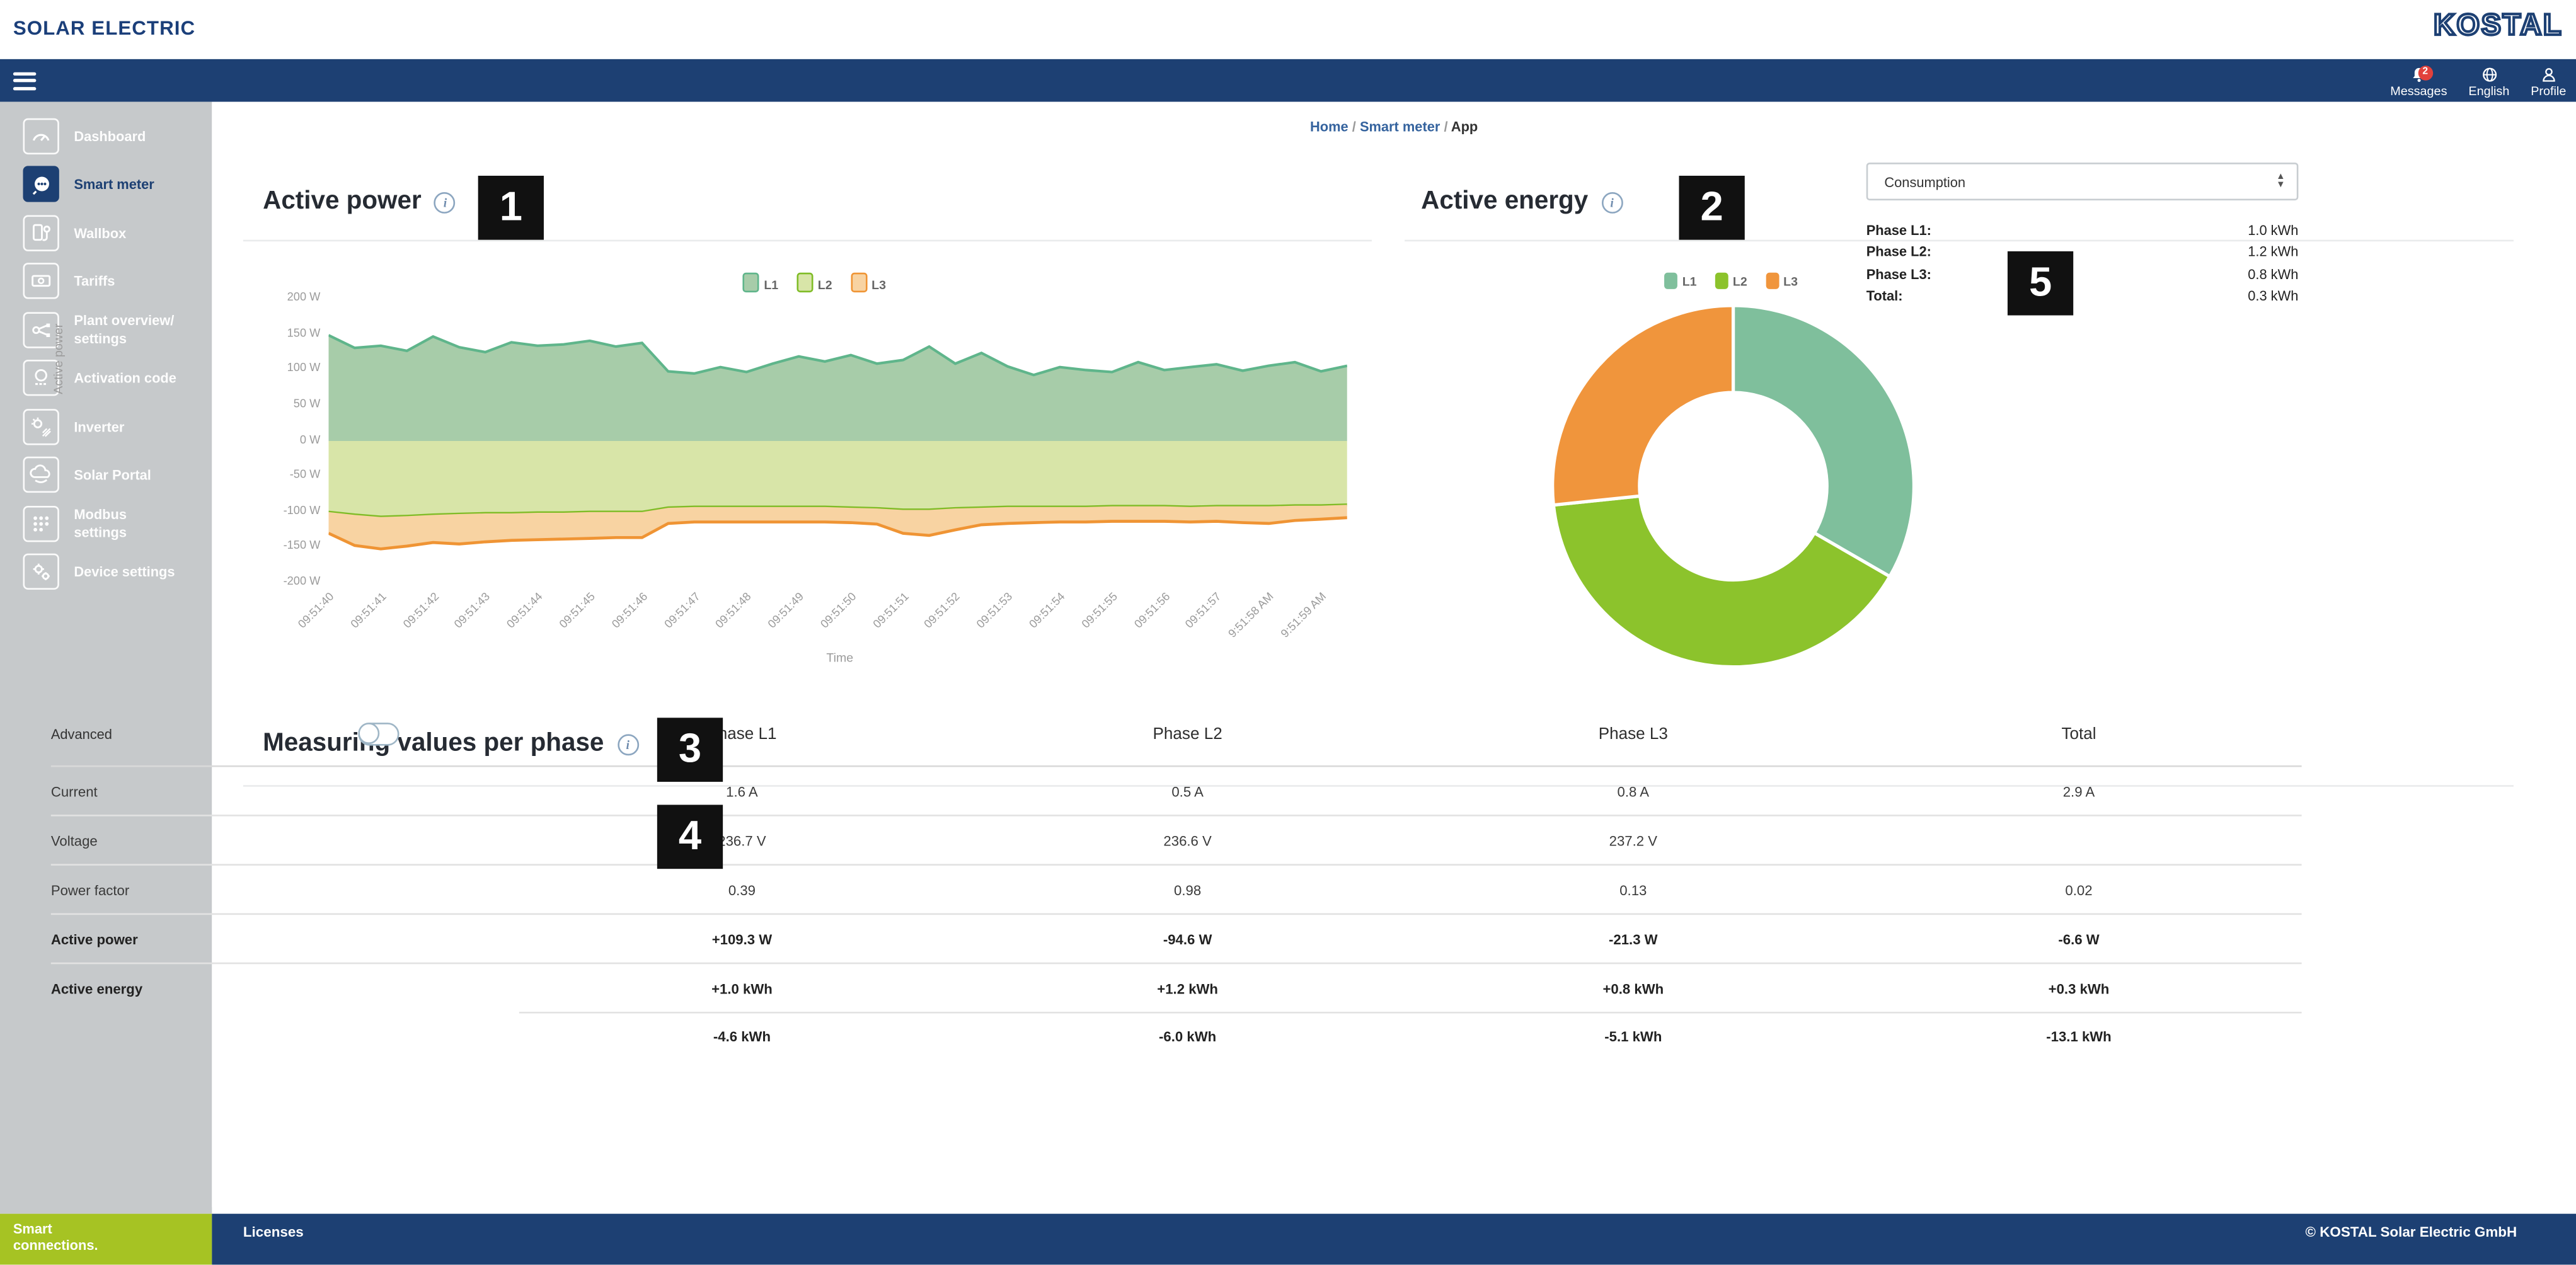 This screenshot has height=1265, width=2576. I want to click on solar-portal-icon, so click(41, 475).